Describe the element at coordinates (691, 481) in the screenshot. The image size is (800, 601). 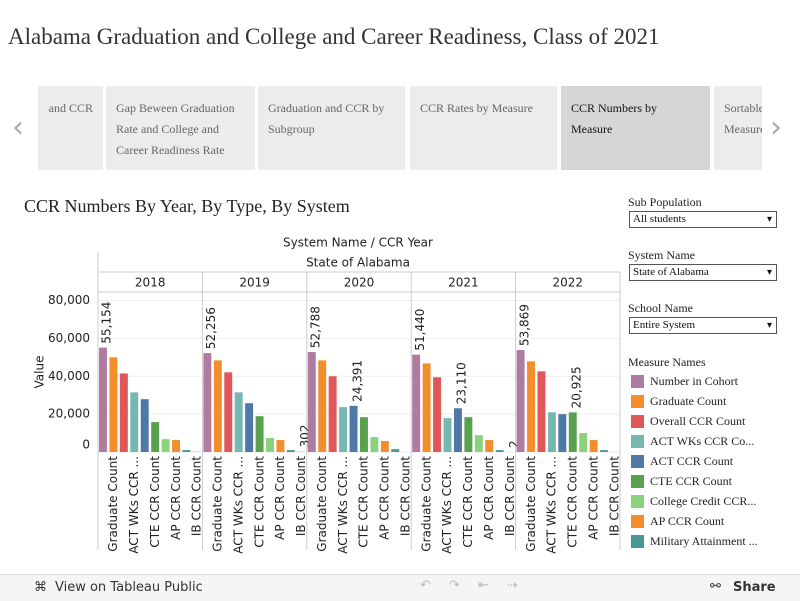
I see `legend-label: CTE CCR Count` at that location.